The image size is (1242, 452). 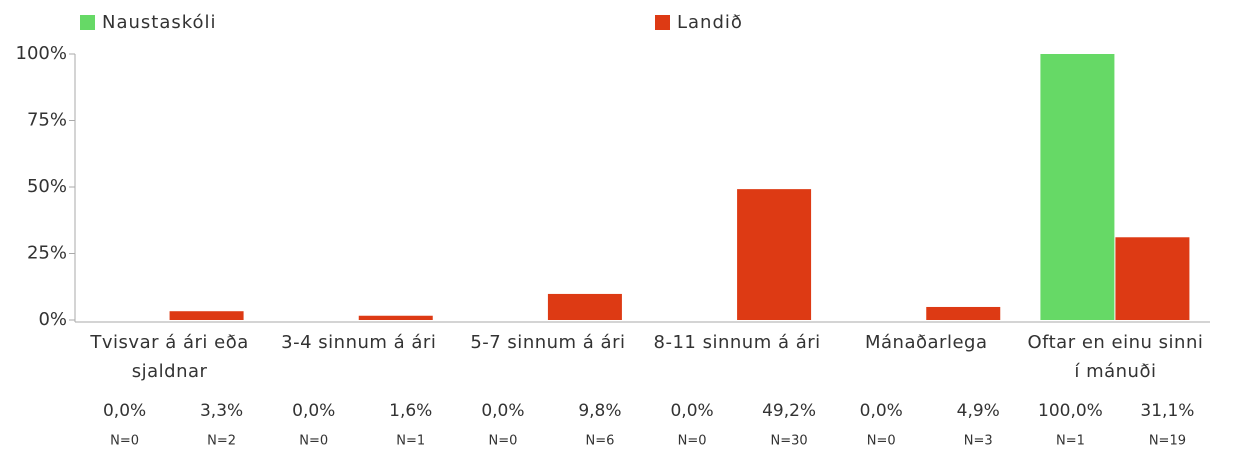 I want to click on n-label: N=19, so click(x=1167, y=441).